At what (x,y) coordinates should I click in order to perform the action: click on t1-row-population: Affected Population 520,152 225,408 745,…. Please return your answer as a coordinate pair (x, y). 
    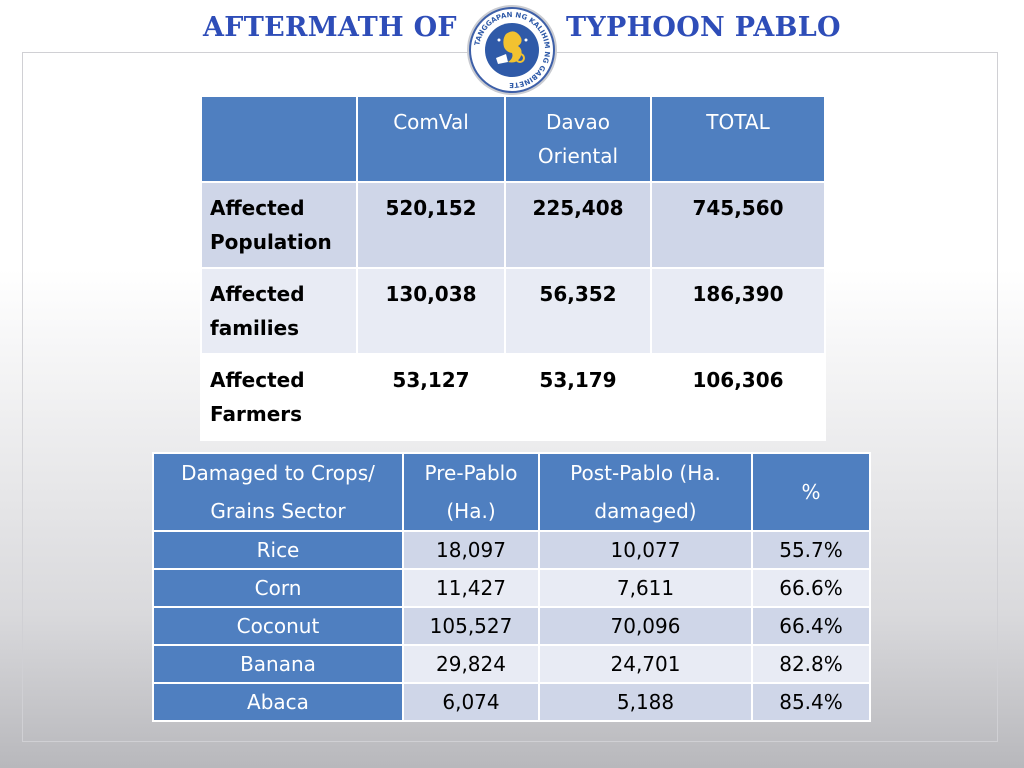
    Looking at the image, I should click on (513, 225).